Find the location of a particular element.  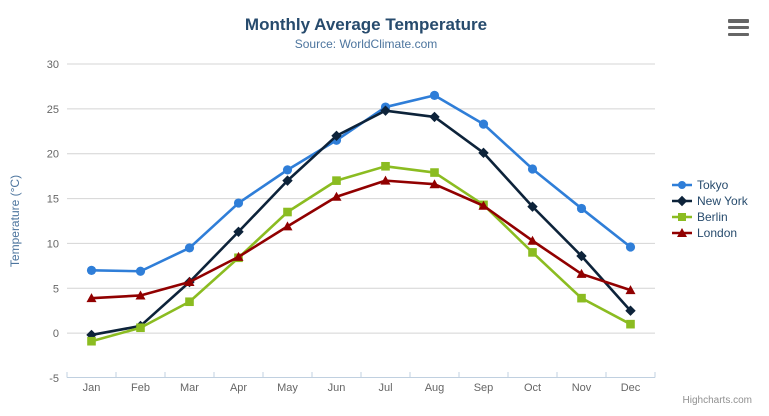

x-axis-label: Jul is located at coordinates (385, 388).